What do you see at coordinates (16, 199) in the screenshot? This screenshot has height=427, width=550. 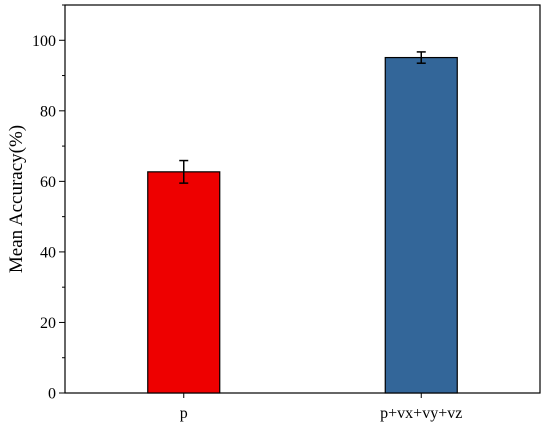 I see `y-axis-title: Mean Accuracy(%)` at bounding box center [16, 199].